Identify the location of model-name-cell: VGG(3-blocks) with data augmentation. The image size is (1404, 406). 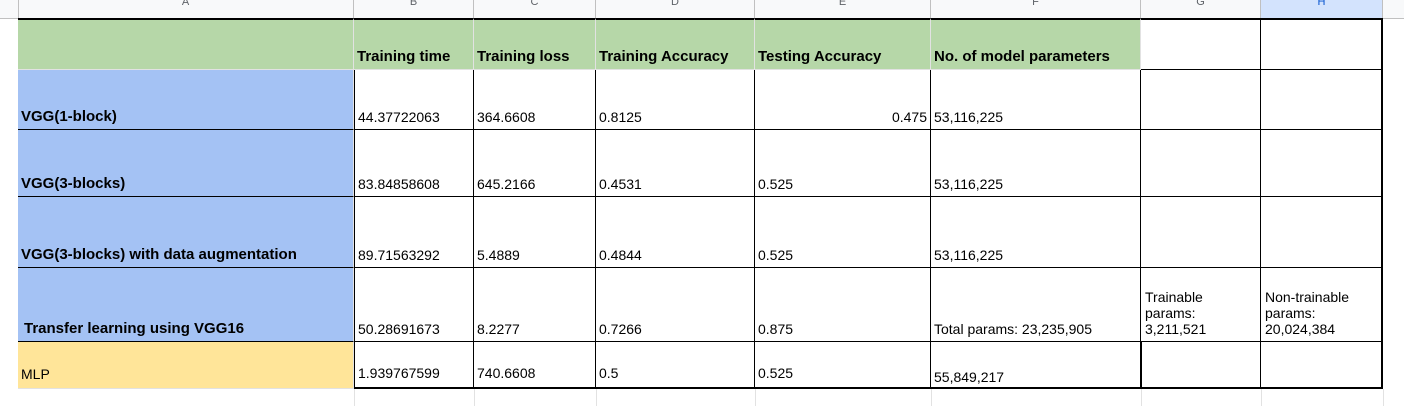
(186, 232).